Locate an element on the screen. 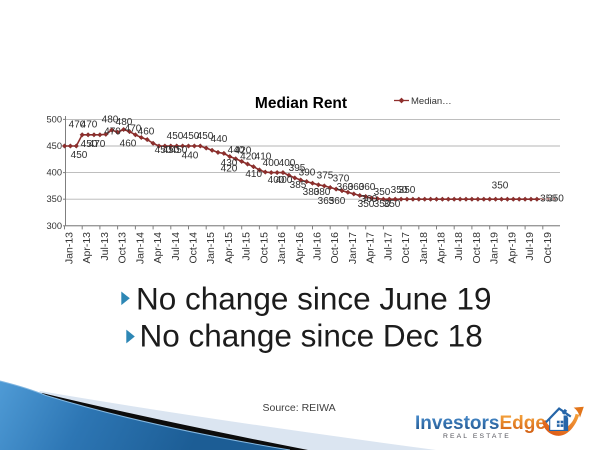 This screenshot has height=450, width=600. svg-text: Apr-14 is located at coordinates (158, 248).